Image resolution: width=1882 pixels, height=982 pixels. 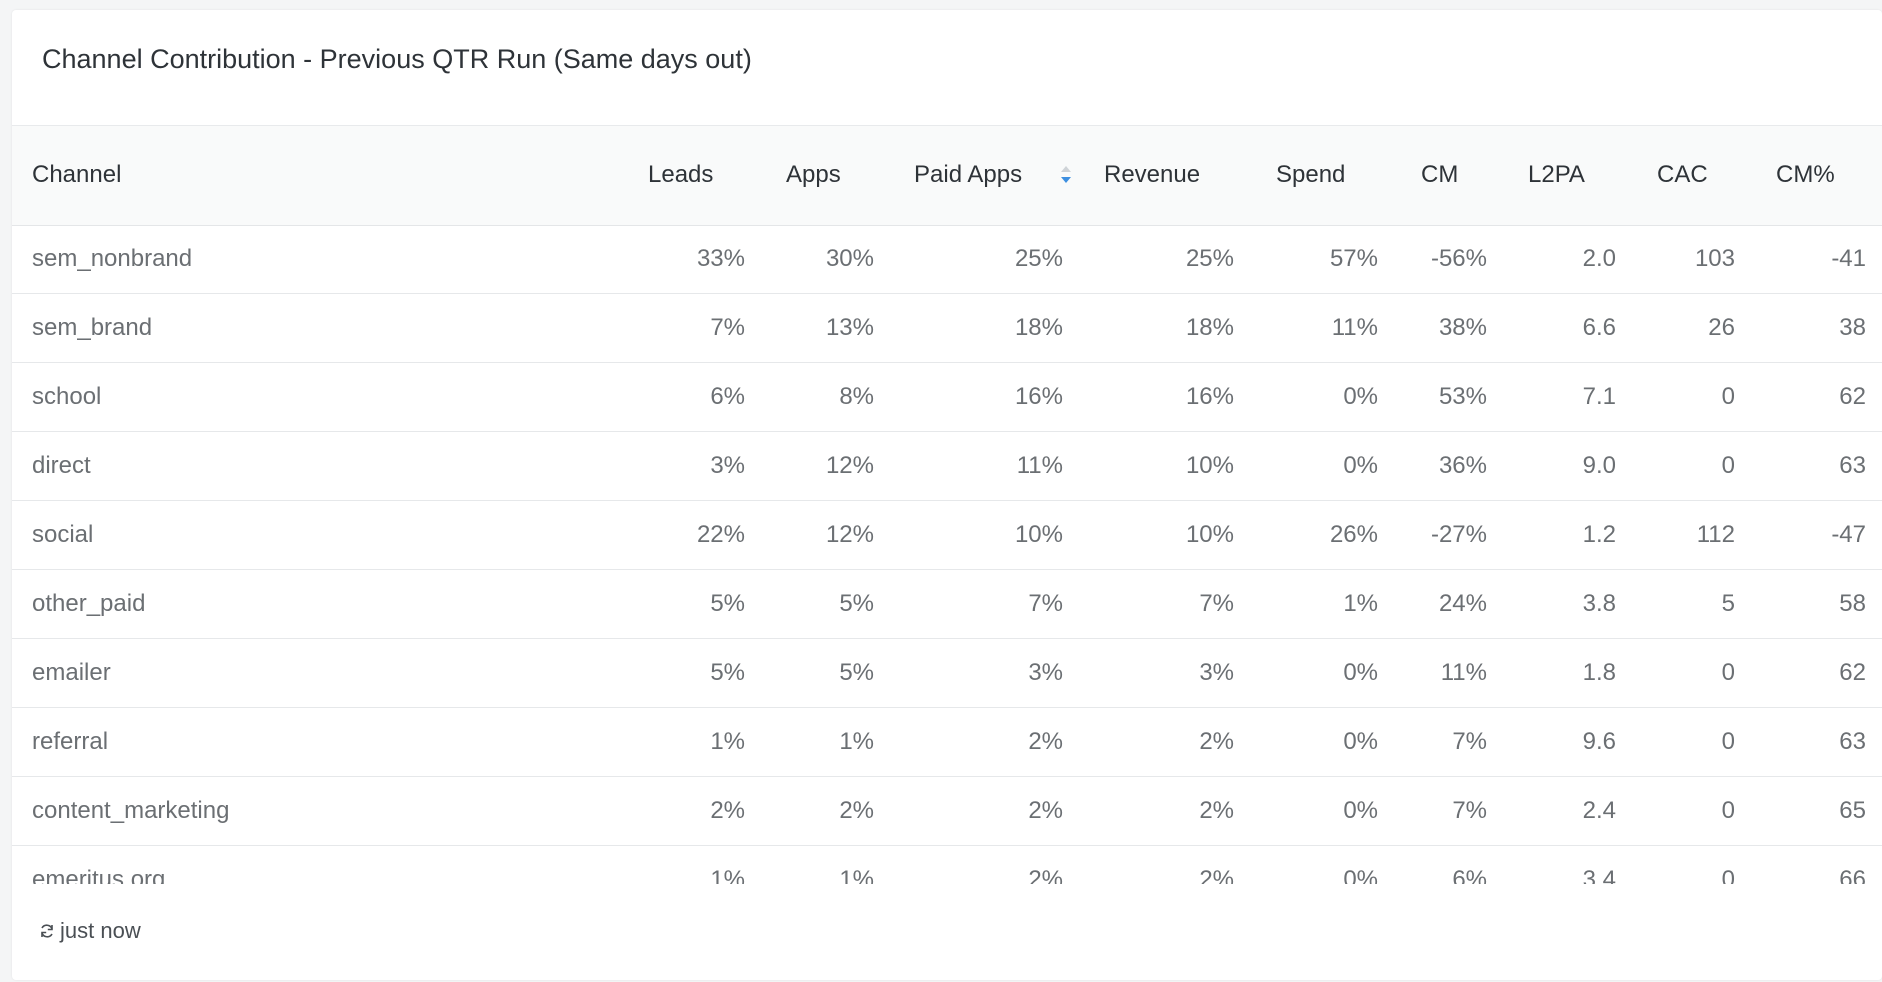 I want to click on value-cell: 53%, so click(x=1462, y=396).